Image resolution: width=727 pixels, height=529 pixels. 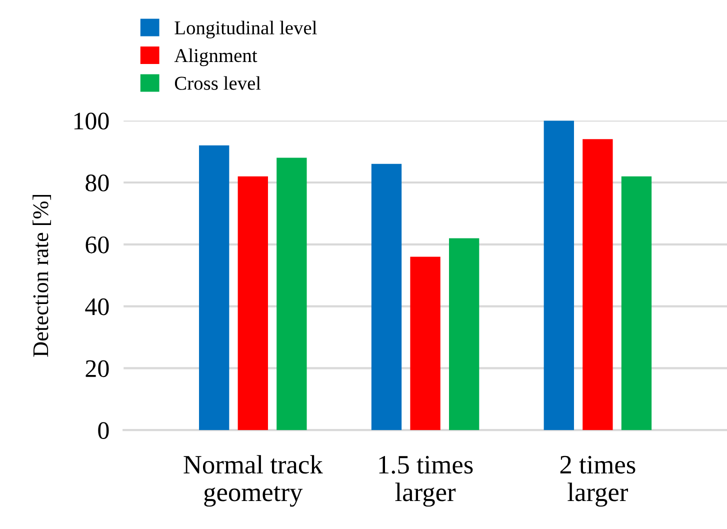 What do you see at coordinates (598, 481) in the screenshot?
I see `x-tick-label: 2 times larger` at bounding box center [598, 481].